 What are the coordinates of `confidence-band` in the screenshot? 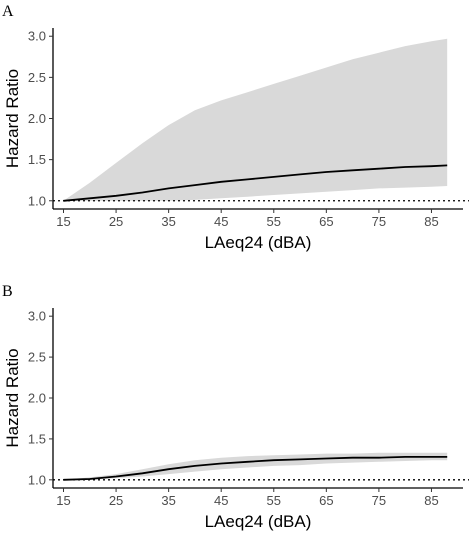 It's located at (255, 466).